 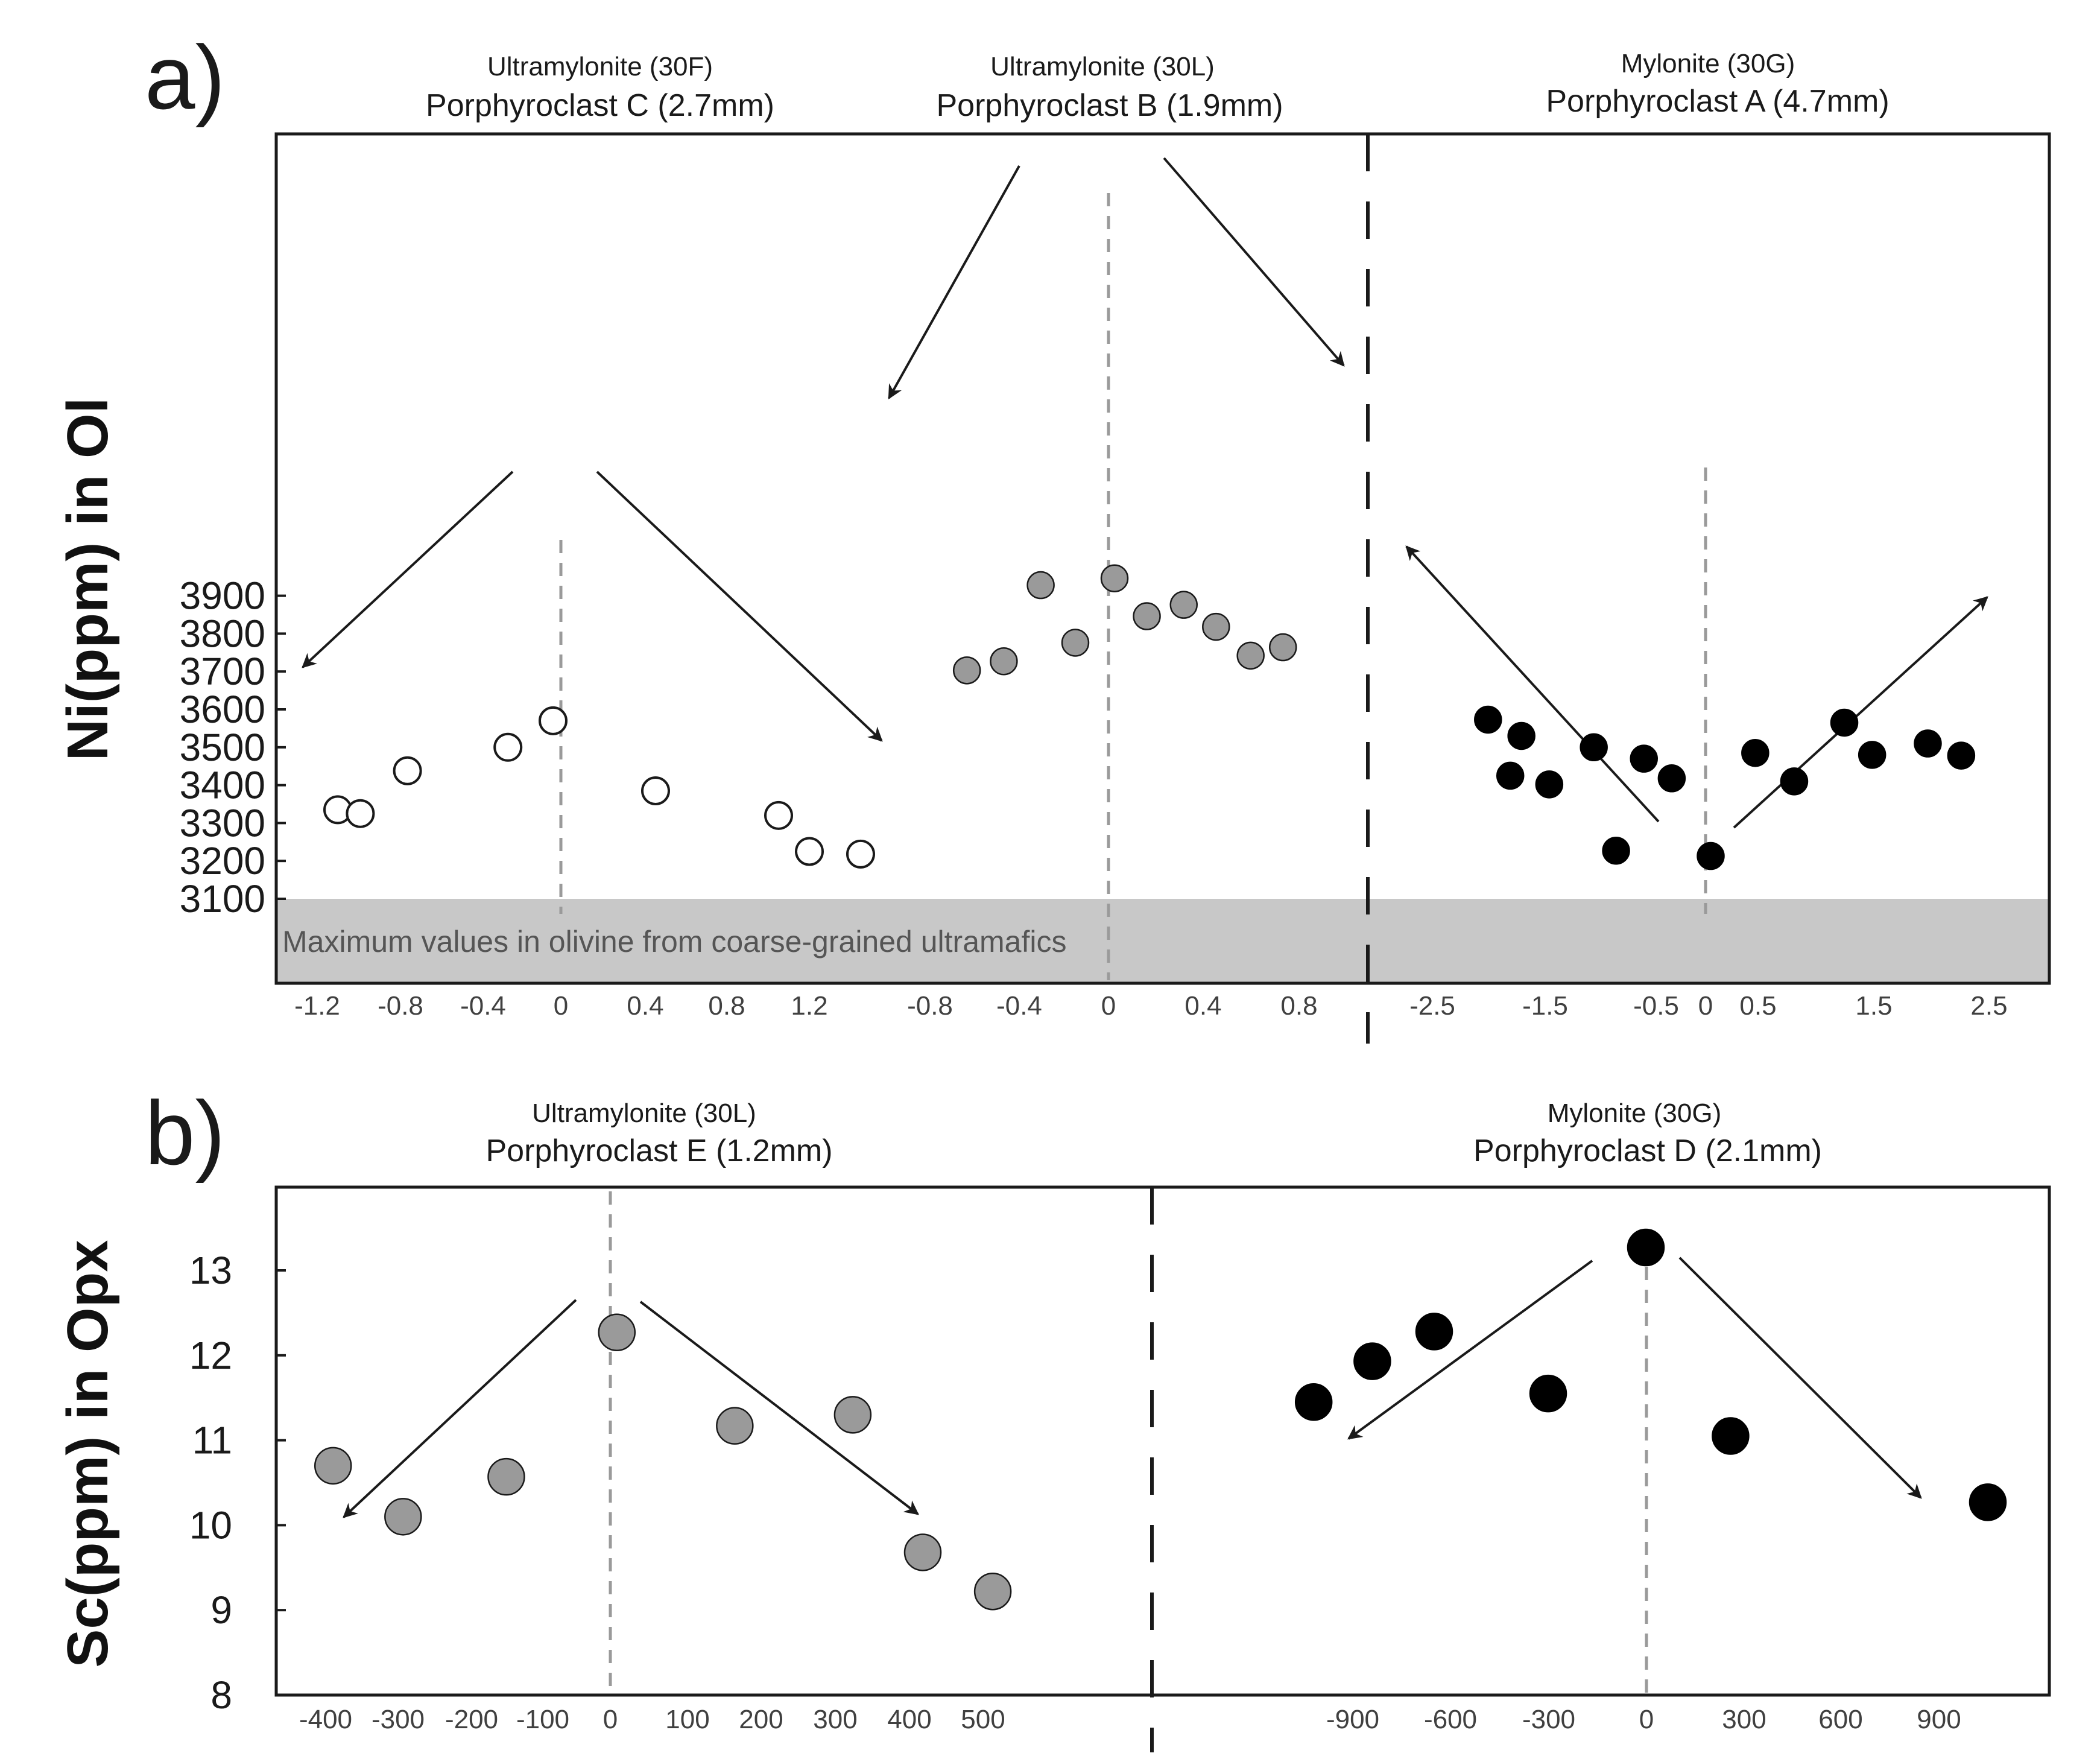 I want to click on x-tick-label-b: -0.8, so click(x=930, y=1006).